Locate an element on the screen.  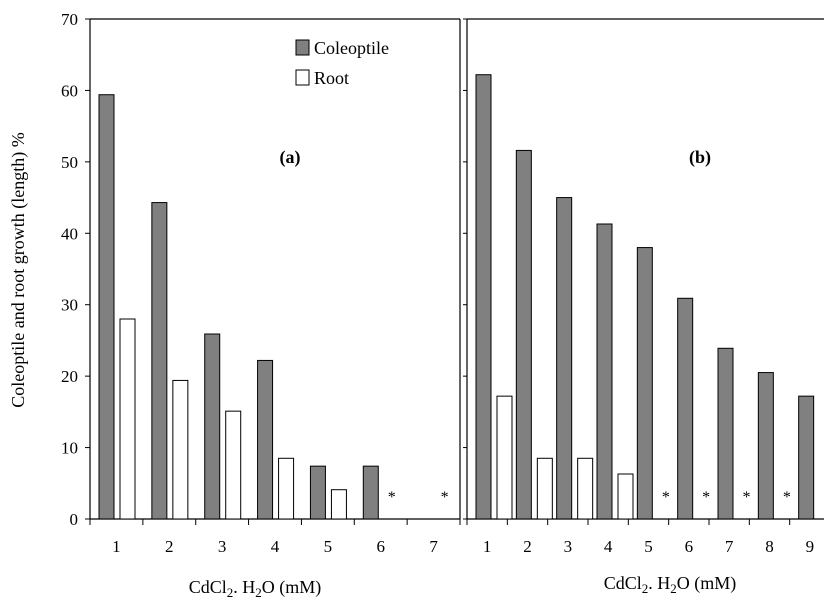
legend-label-root: Root is located at coordinates (331, 78).